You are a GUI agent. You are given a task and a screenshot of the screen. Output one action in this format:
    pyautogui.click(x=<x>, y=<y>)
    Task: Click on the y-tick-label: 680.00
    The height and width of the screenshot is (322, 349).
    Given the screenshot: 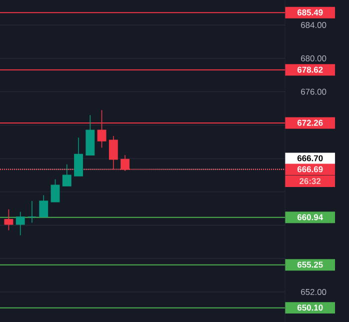 What is the action you would take?
    pyautogui.click(x=313, y=58)
    